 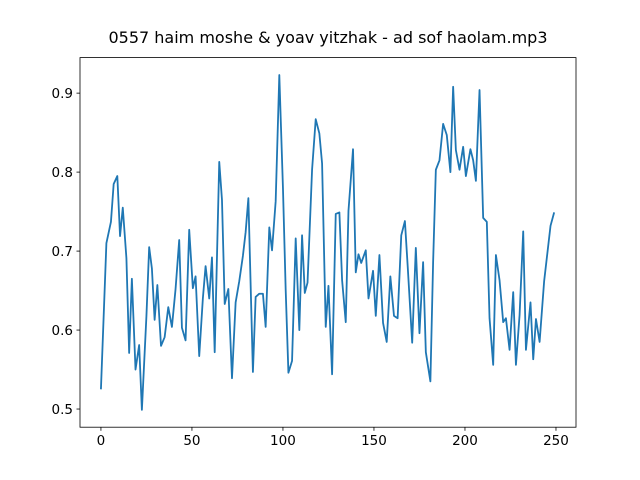 I want to click on x-tick-label: 200, so click(x=465, y=441).